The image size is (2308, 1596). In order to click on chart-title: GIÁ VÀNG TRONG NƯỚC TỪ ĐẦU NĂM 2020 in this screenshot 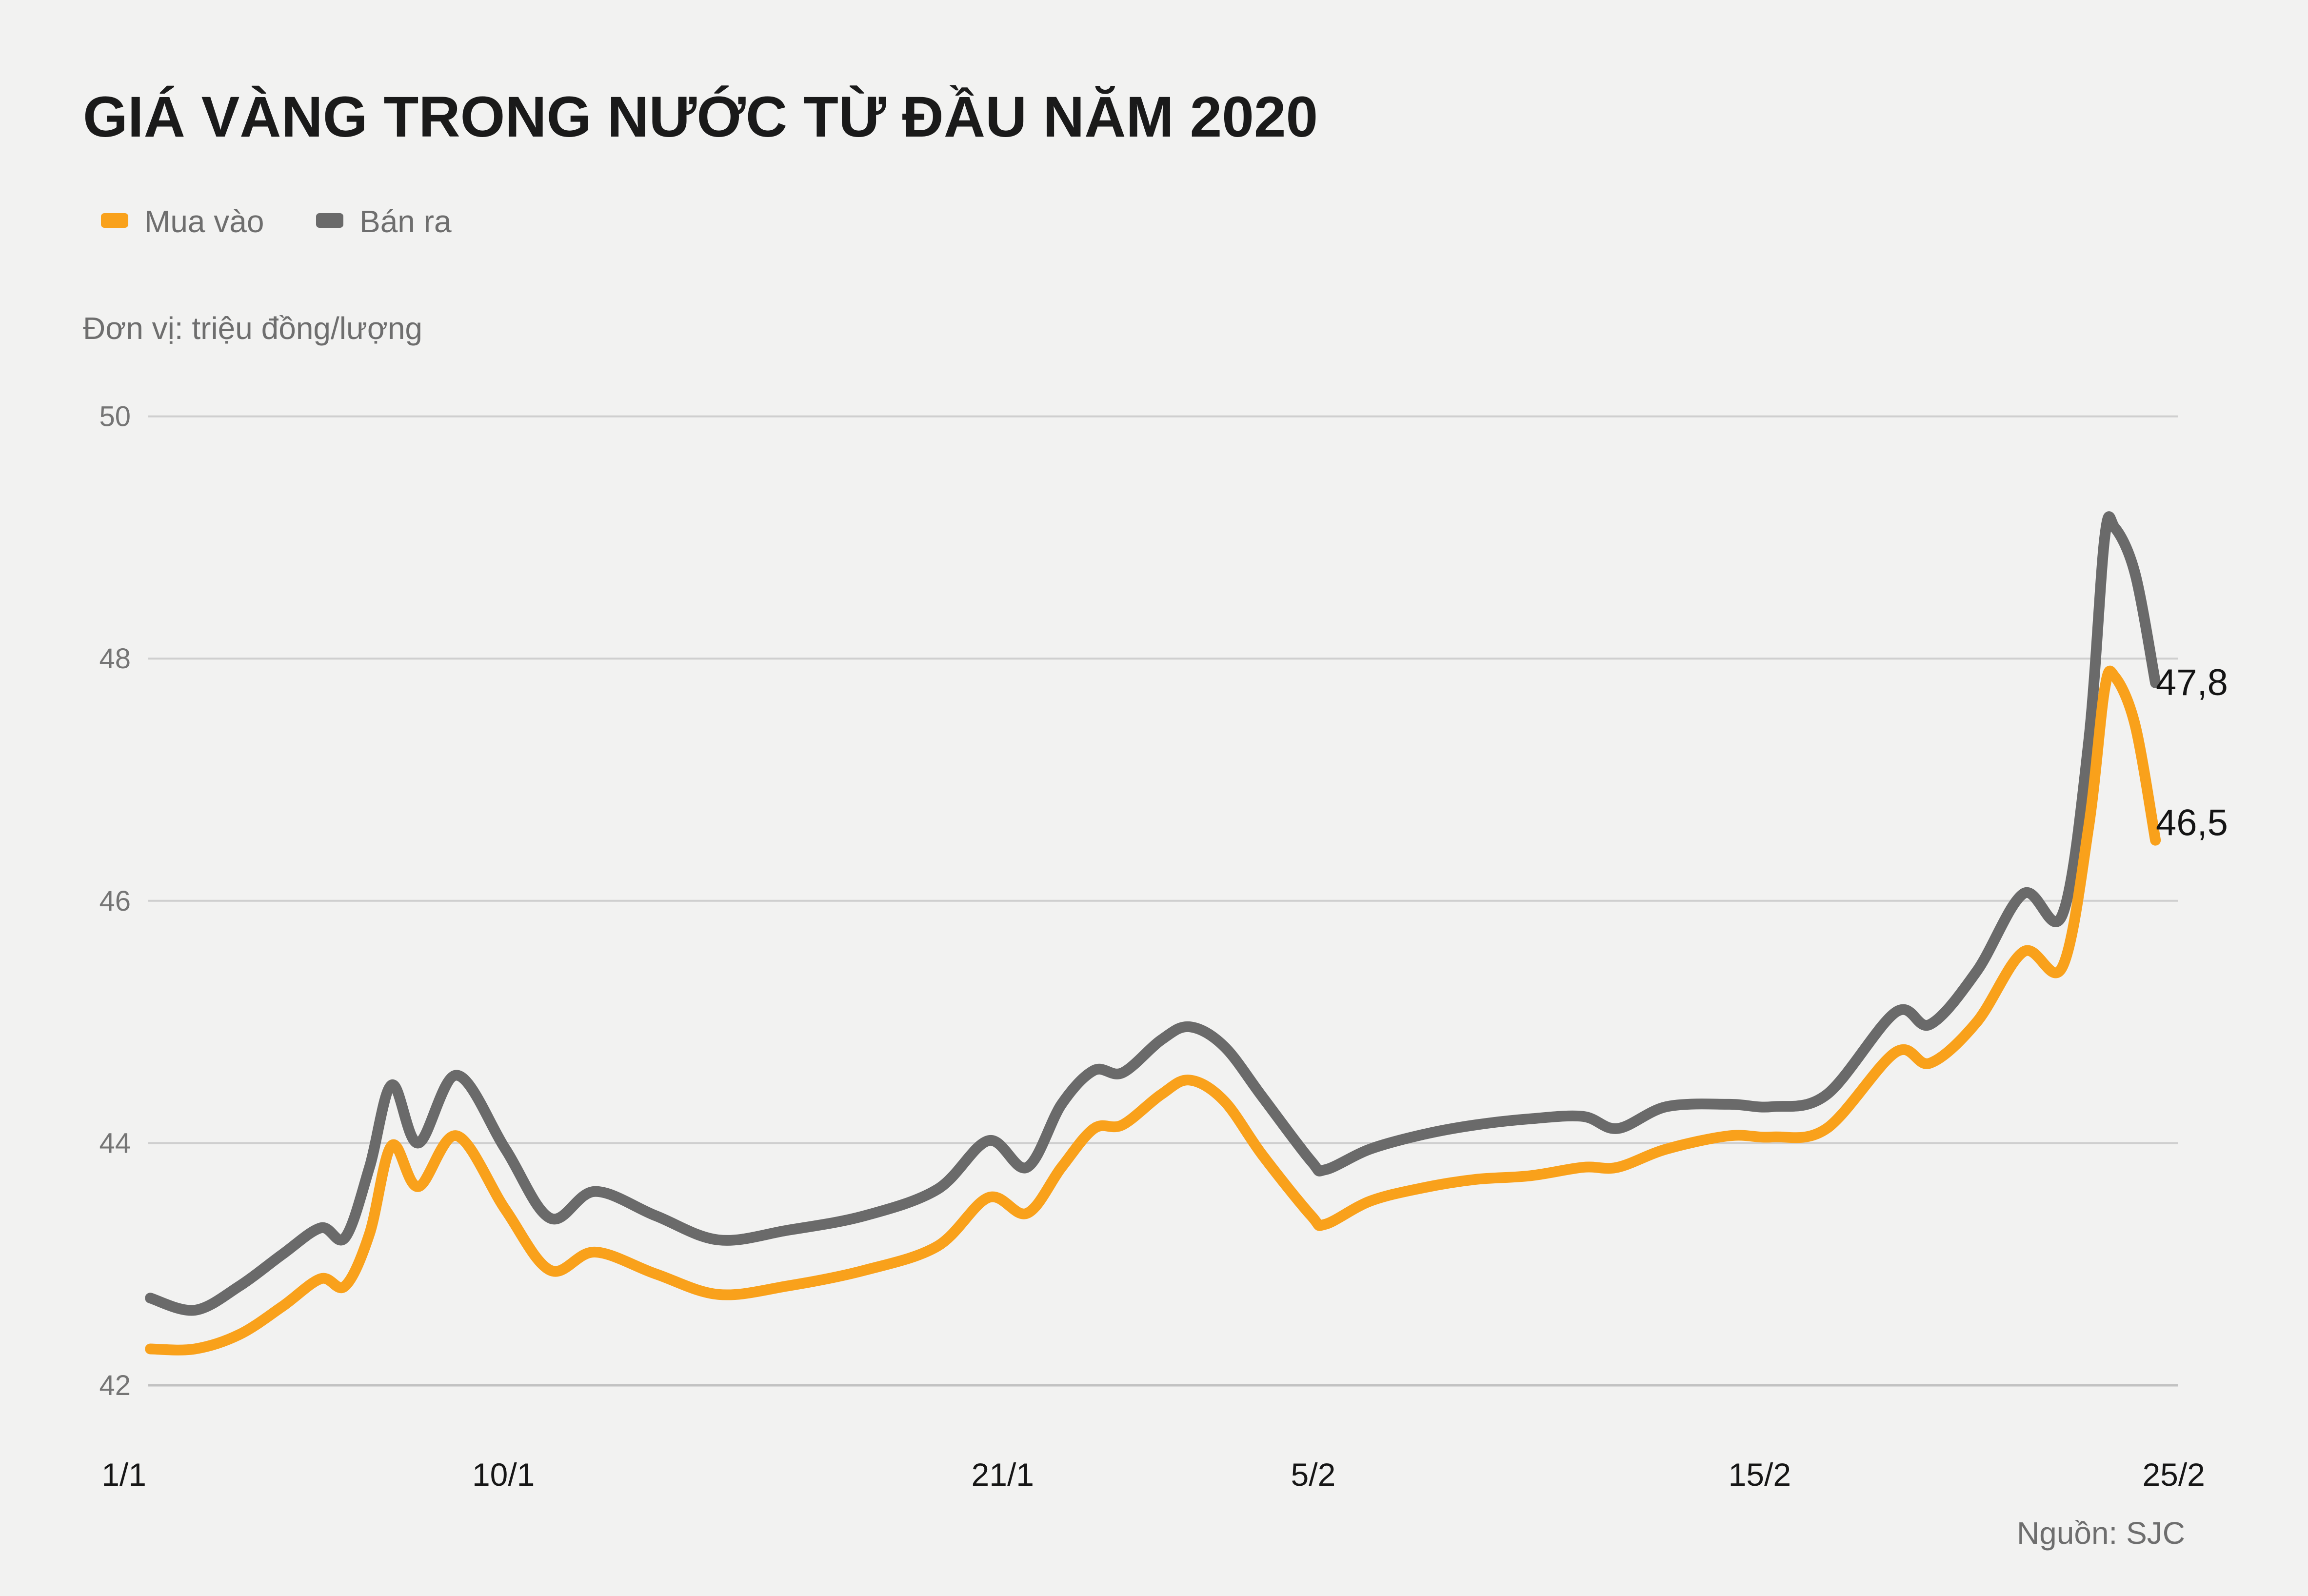, I will do `click(700, 117)`.